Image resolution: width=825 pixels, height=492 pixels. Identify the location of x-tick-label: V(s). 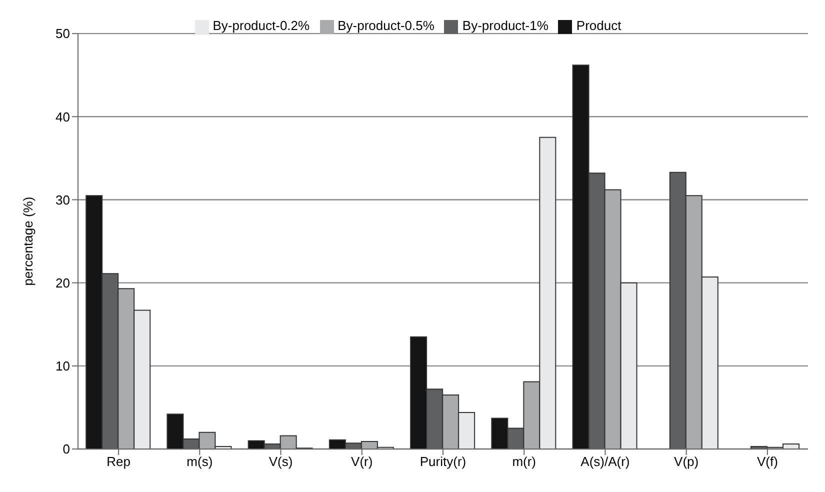
(280, 462).